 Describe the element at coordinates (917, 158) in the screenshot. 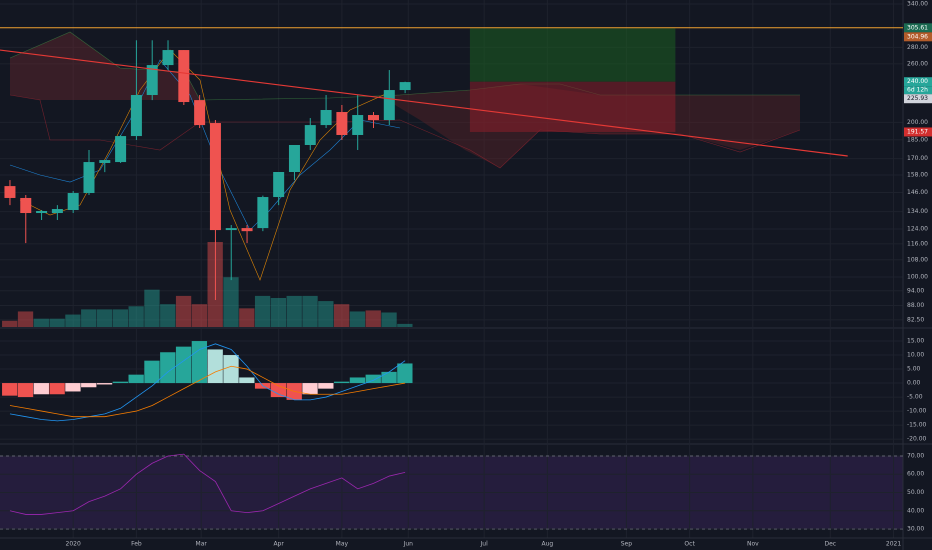

I see `y-tick-label: 170.00` at that location.